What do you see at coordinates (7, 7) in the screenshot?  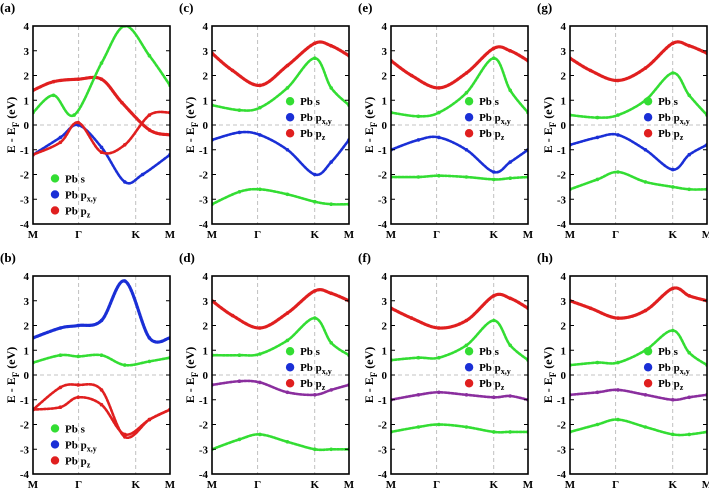 I see `panel-label: (a)` at bounding box center [7, 7].